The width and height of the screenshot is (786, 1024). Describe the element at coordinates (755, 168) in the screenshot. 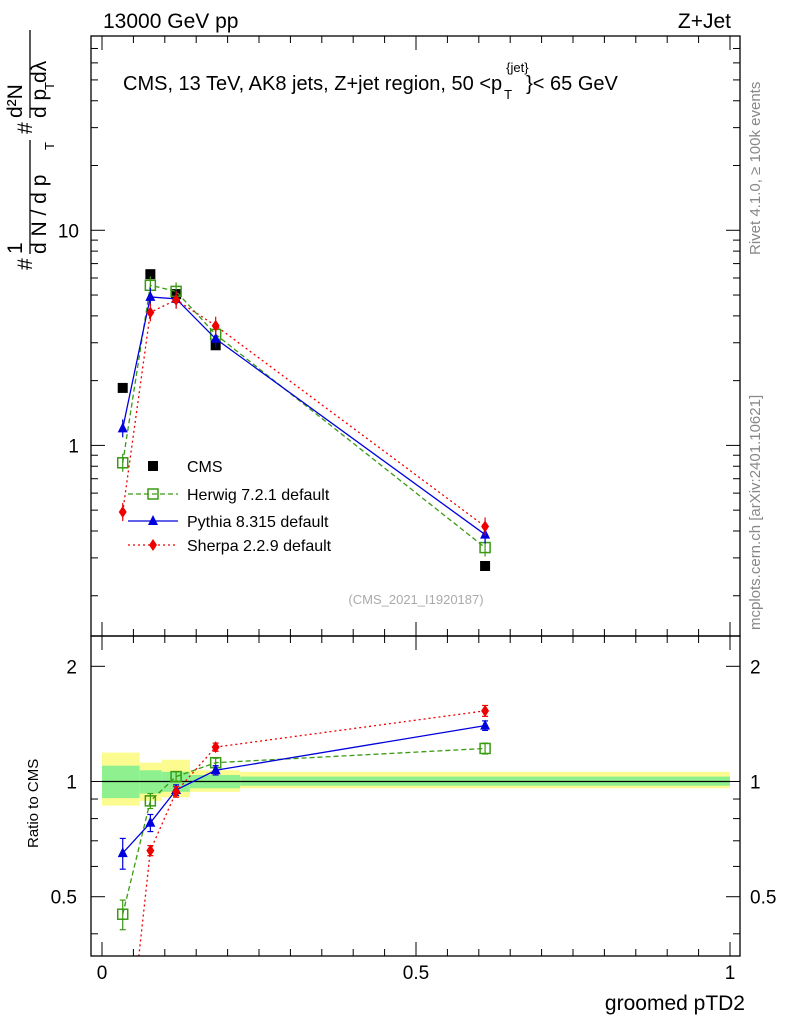

I see `rivet-label: Rivet 4.1.0, ≥ 100k events` at that location.